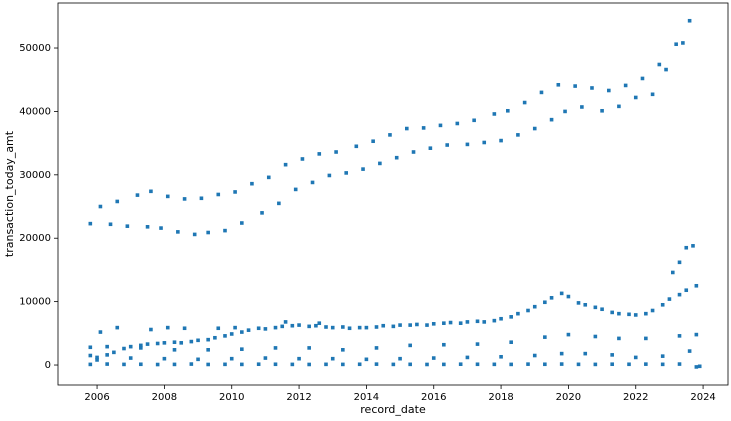 Image resolution: width=731 pixels, height=421 pixels. What do you see at coordinates (500, 397) in the screenshot?
I see `x-tick-label: 2018` at bounding box center [500, 397].